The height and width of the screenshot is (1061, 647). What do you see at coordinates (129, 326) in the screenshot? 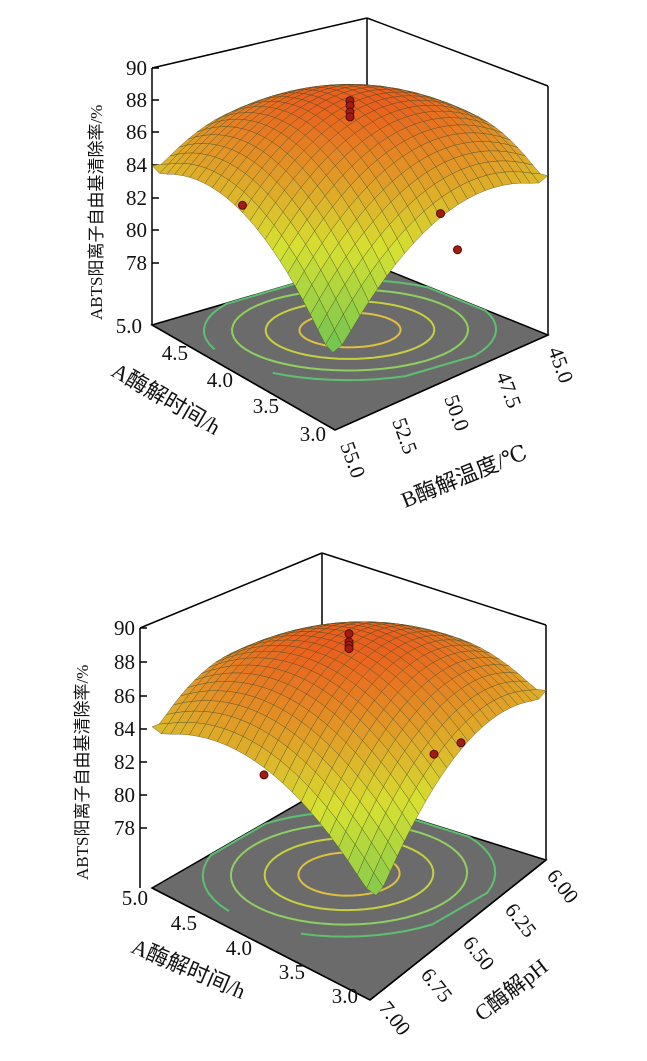
I see `chart1-x-tick-5: 5.0` at bounding box center [129, 326].